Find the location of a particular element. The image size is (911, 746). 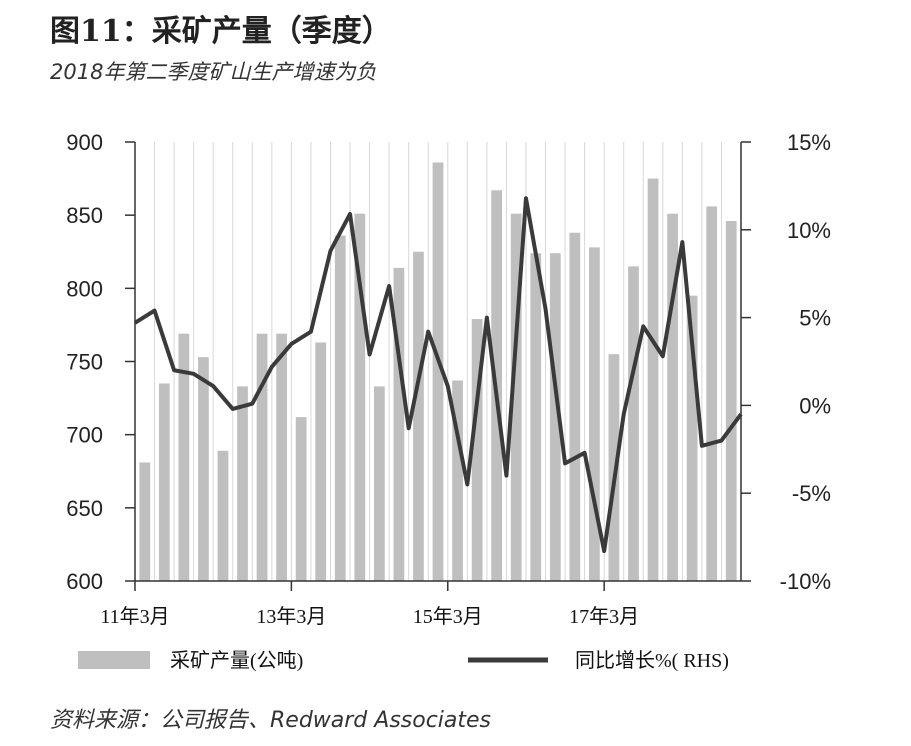

left-tick-label: 900 is located at coordinates (84, 142).